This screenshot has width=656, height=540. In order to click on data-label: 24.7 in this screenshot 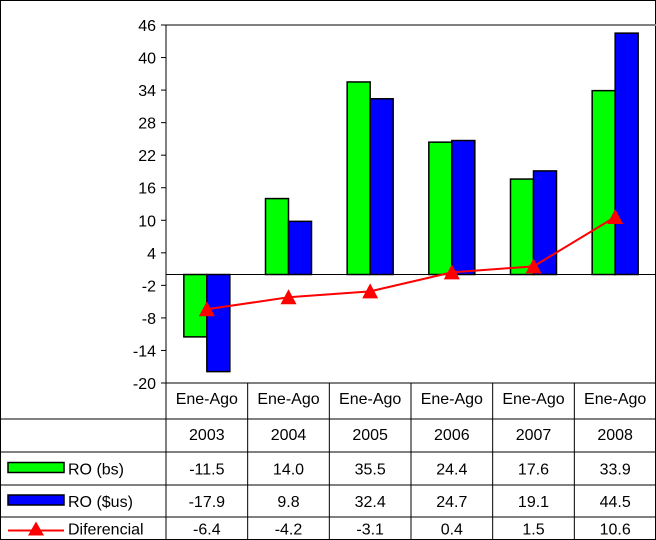, I will do `click(451, 502)`.